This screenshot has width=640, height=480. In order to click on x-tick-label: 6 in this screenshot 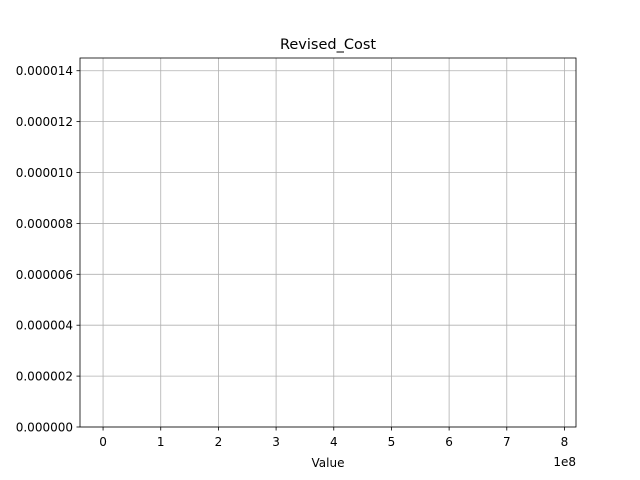, I will do `click(449, 442)`.